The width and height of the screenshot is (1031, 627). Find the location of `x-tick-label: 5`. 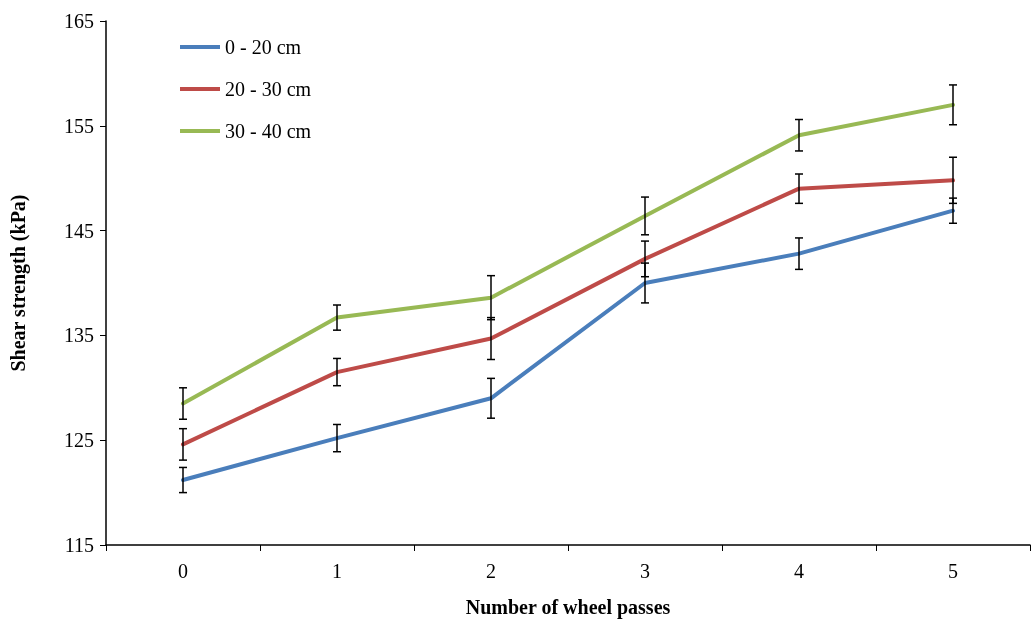

x-tick-label: 5 is located at coordinates (953, 571).